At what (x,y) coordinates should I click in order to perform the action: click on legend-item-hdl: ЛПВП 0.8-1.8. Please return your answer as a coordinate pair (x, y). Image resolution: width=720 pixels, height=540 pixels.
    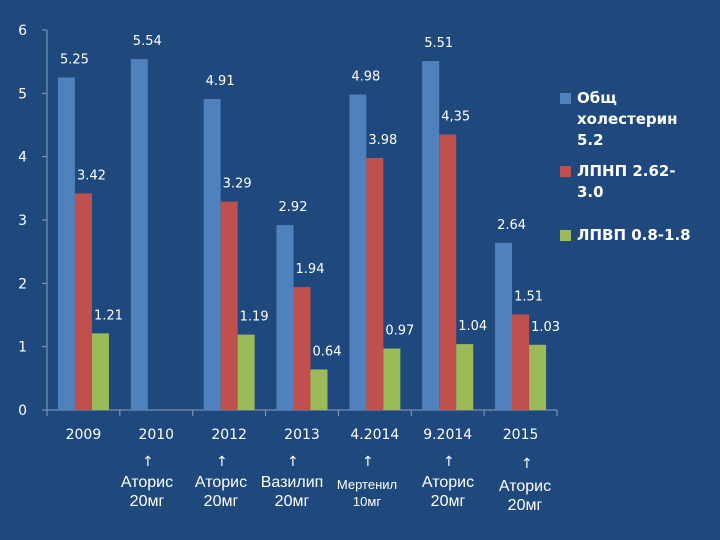
    Looking at the image, I should click on (639, 235).